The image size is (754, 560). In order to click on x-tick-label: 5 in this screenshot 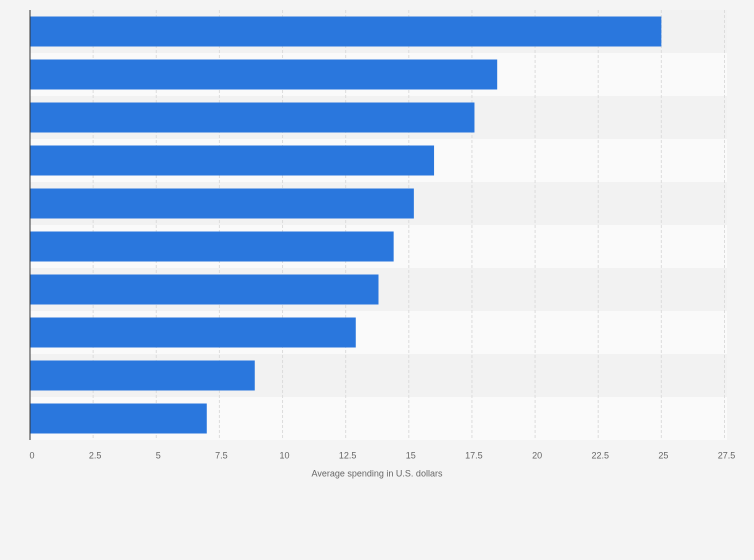, I will do `click(158, 455)`.